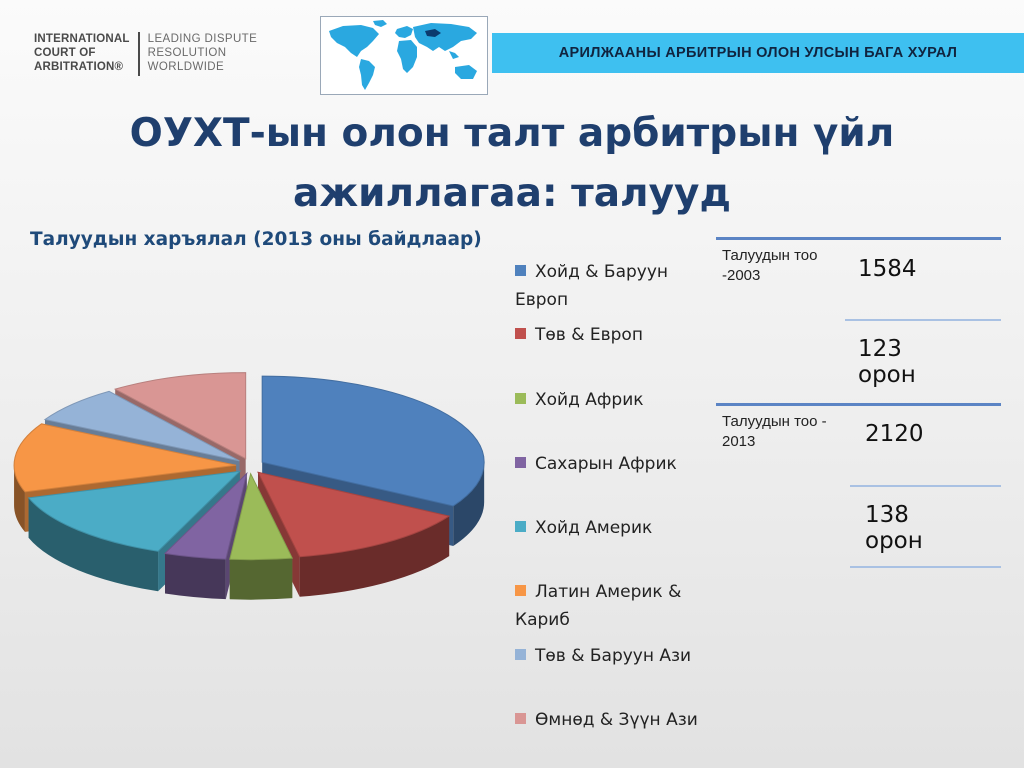 The height and width of the screenshot is (768, 1024). What do you see at coordinates (65, 53) in the screenshot?
I see `logo-line: COURT OF` at bounding box center [65, 53].